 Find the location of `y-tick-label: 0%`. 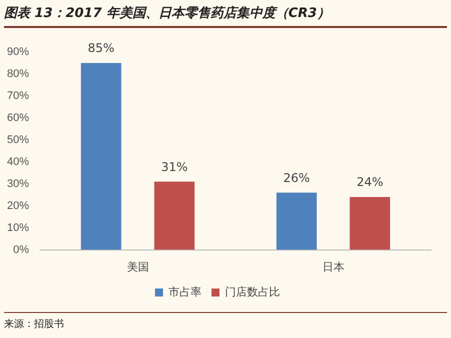

y-tick-label: 0% is located at coordinates (21, 250).